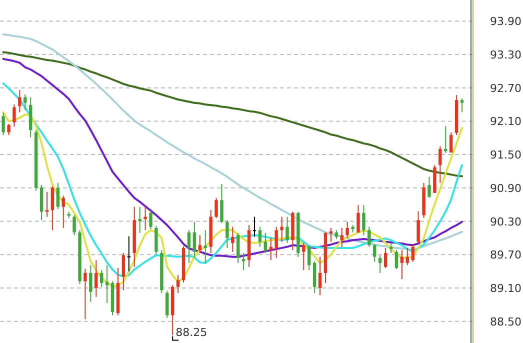  Describe the element at coordinates (506, 55) in the screenshot. I see `y-tick-label: 93.30` at that location.